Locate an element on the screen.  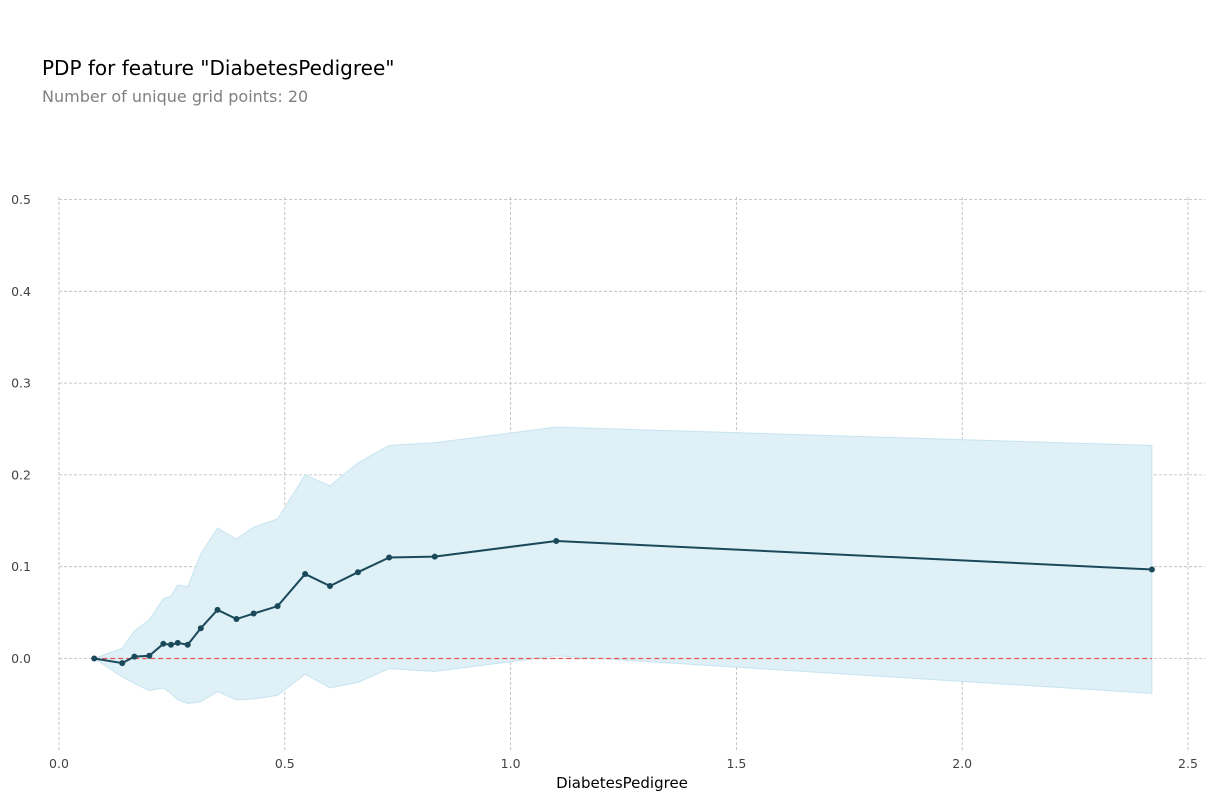
y-tick-label-1: 0.1 is located at coordinates (21, 566).